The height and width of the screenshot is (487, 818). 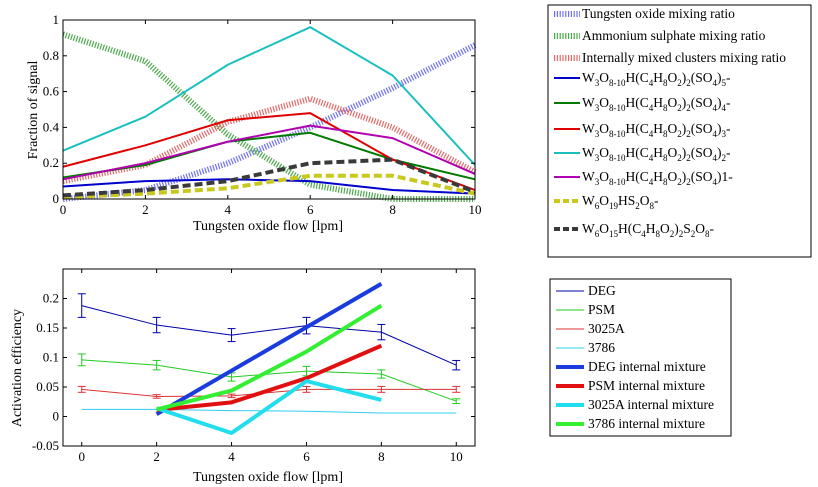 I want to click on top-legend-label-1: Tungsten oxide mixing ratio, so click(x=658, y=13).